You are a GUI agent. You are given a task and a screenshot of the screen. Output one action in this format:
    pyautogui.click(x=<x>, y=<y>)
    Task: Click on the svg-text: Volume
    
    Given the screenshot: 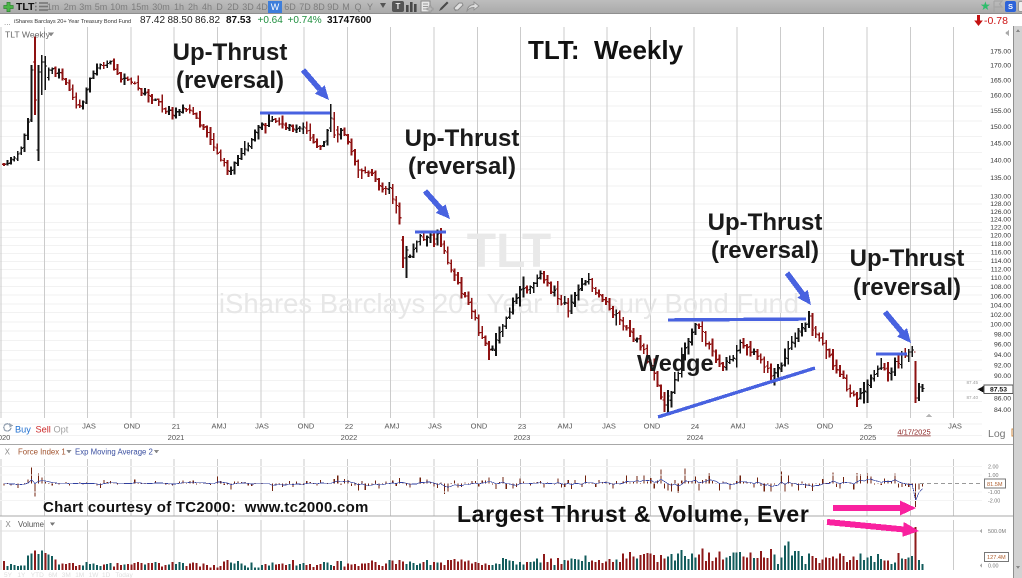 What is the action you would take?
    pyautogui.click(x=31, y=524)
    